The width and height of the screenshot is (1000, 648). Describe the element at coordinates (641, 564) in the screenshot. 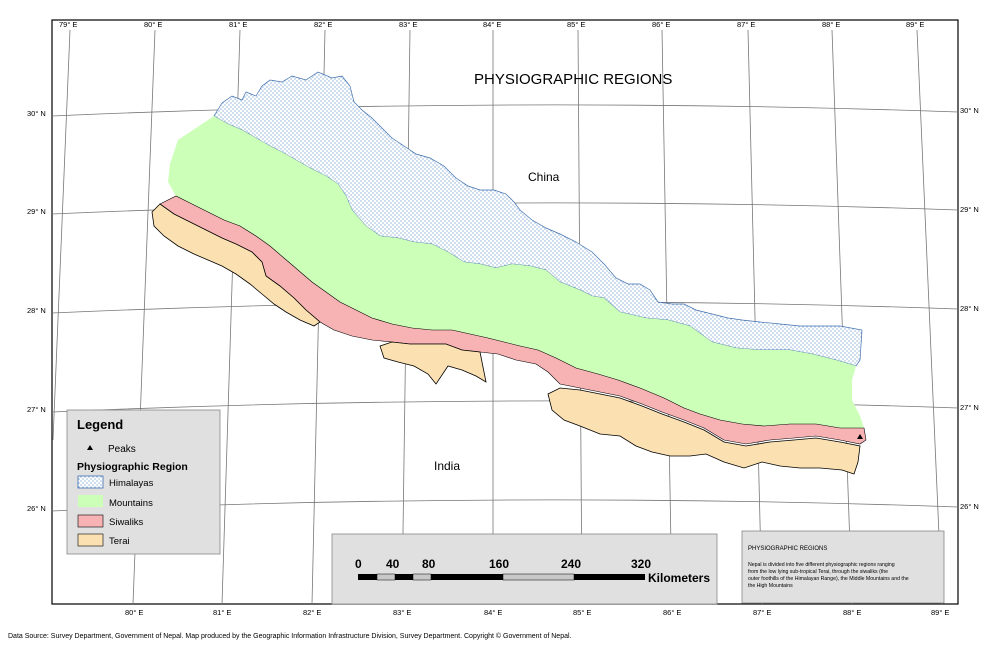

I see `scale-tick-320: 320` at that location.